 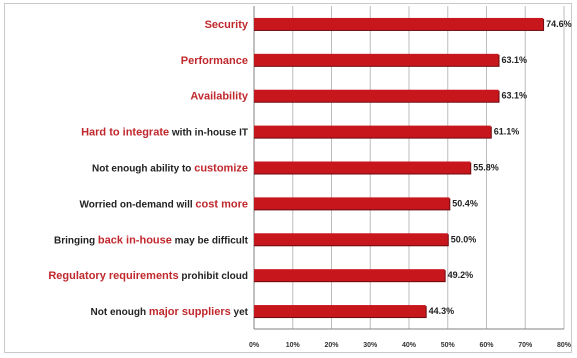 I want to click on category-label-emphasis: Performance, so click(x=214, y=61).